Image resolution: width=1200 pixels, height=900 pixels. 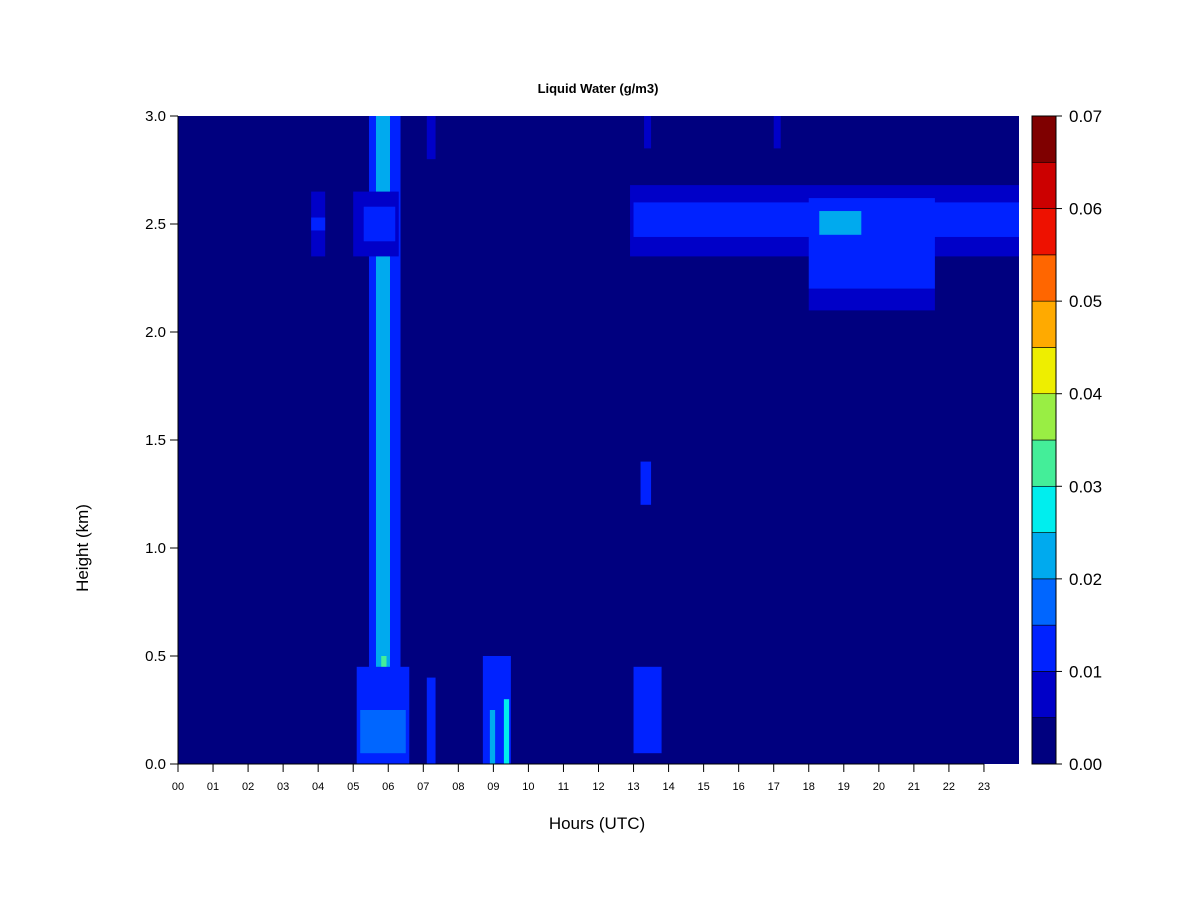 What do you see at coordinates (563, 787) in the screenshot?
I see `x-tick-label: 11` at bounding box center [563, 787].